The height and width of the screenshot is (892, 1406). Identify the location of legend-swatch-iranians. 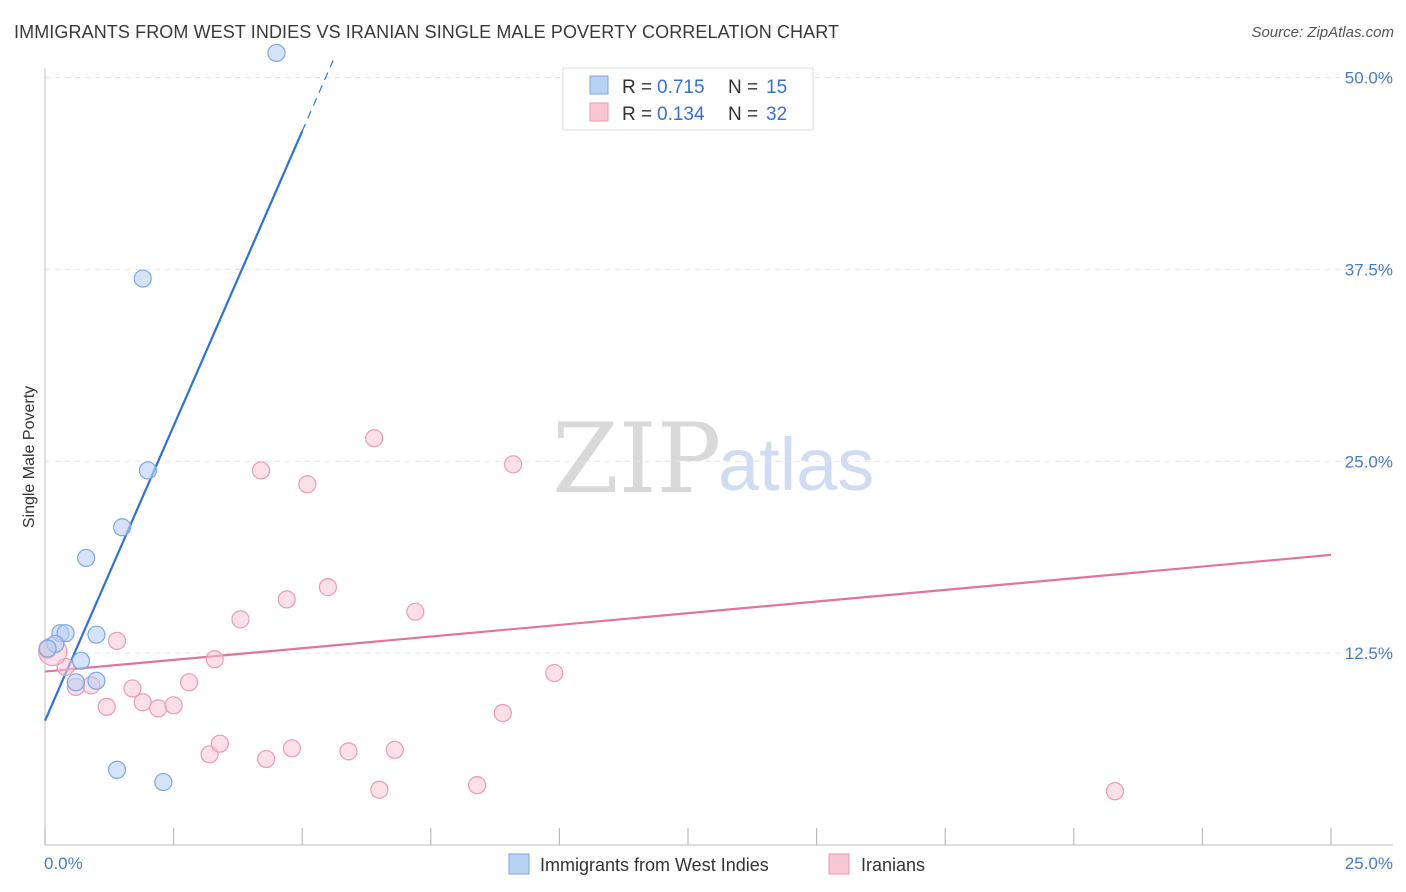
(599, 112).